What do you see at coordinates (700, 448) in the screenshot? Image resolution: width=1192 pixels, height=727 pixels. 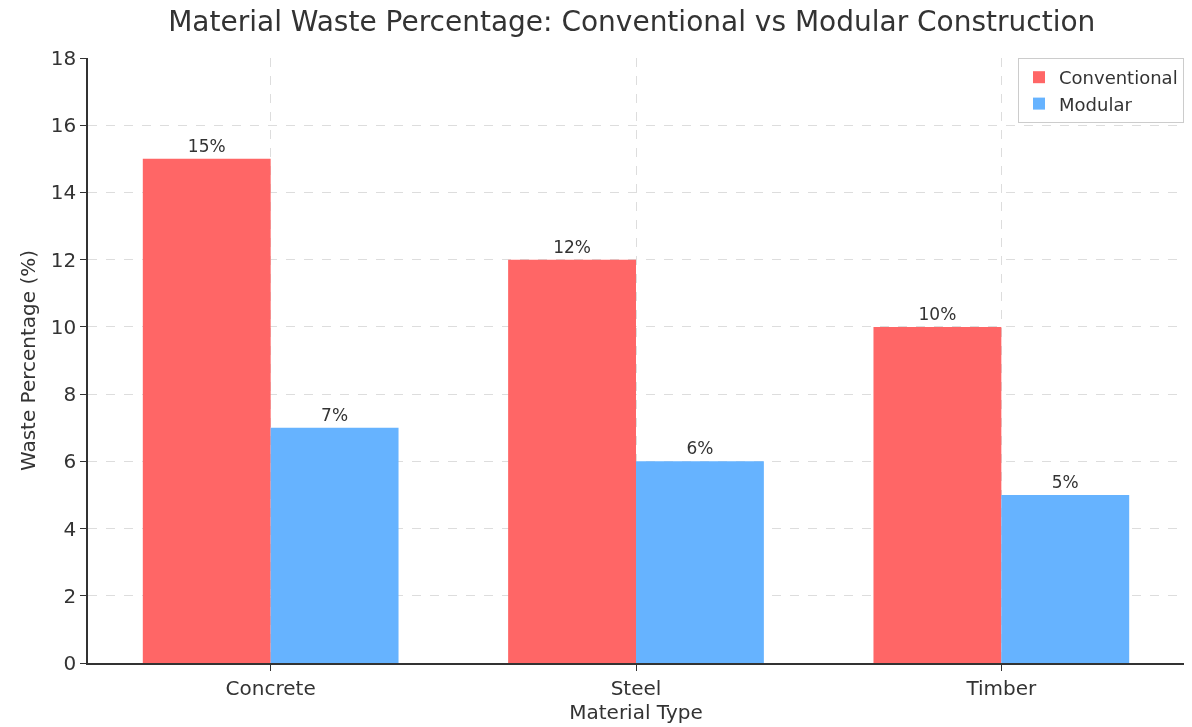 I see `data-label: 6%` at bounding box center [700, 448].